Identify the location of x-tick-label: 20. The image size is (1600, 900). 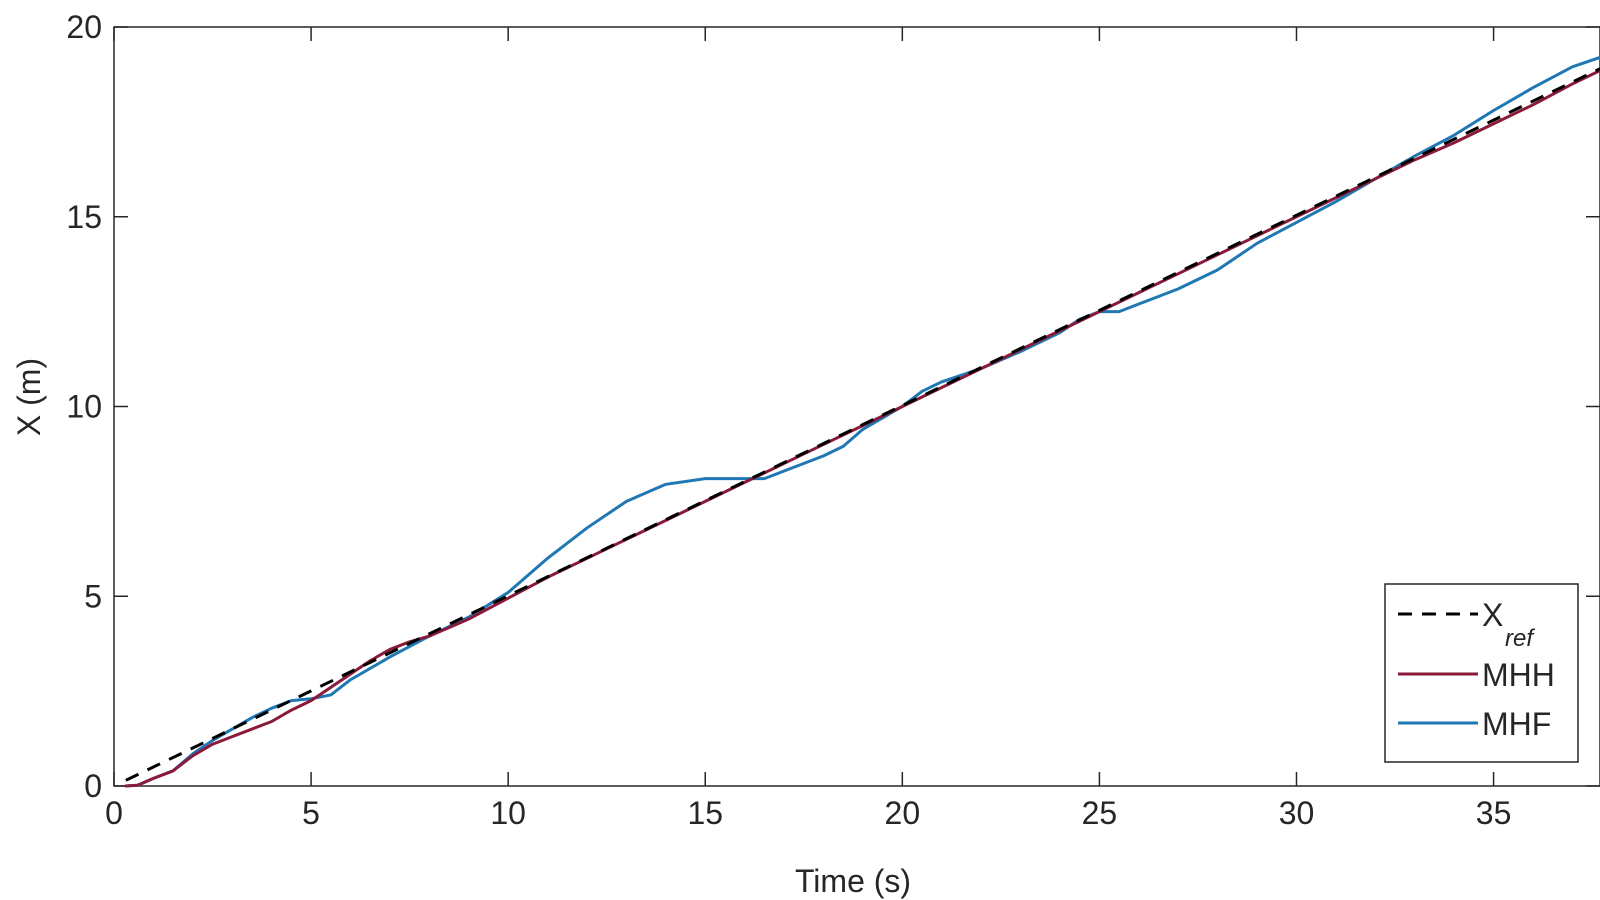
(903, 813).